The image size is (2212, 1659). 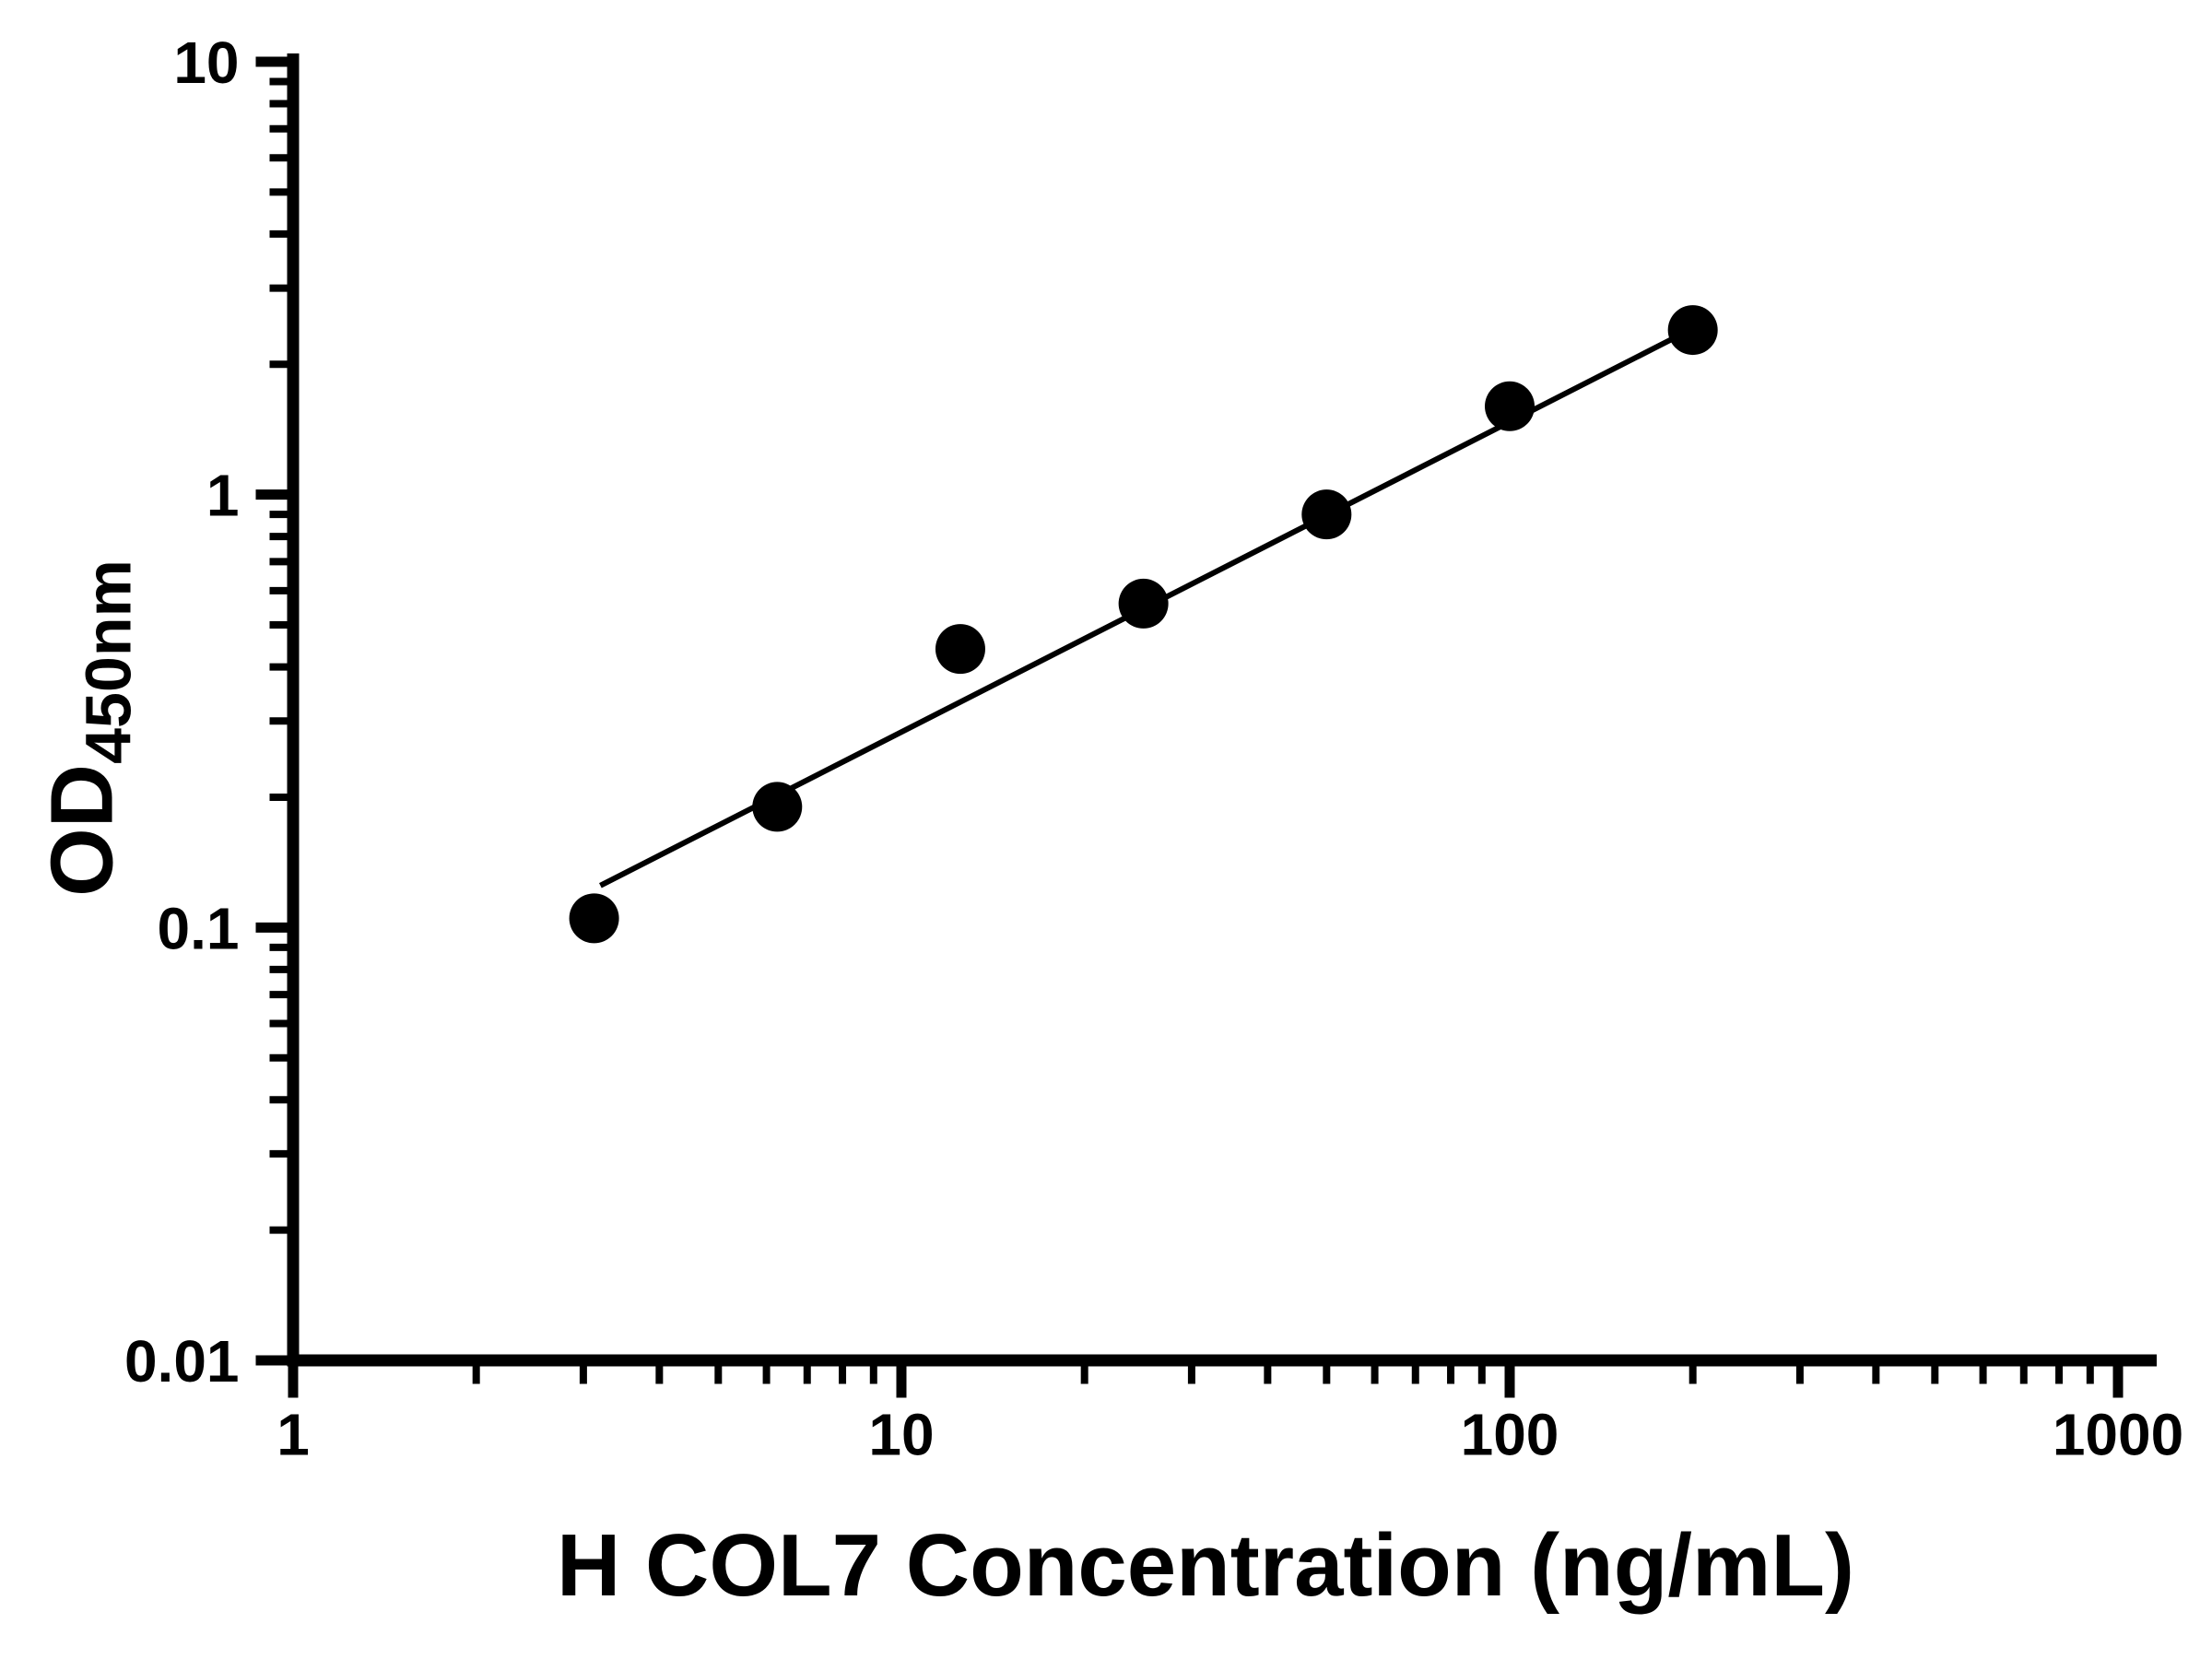 I want to click on y-axis-title-subscript: 450nm, so click(x=108, y=661).